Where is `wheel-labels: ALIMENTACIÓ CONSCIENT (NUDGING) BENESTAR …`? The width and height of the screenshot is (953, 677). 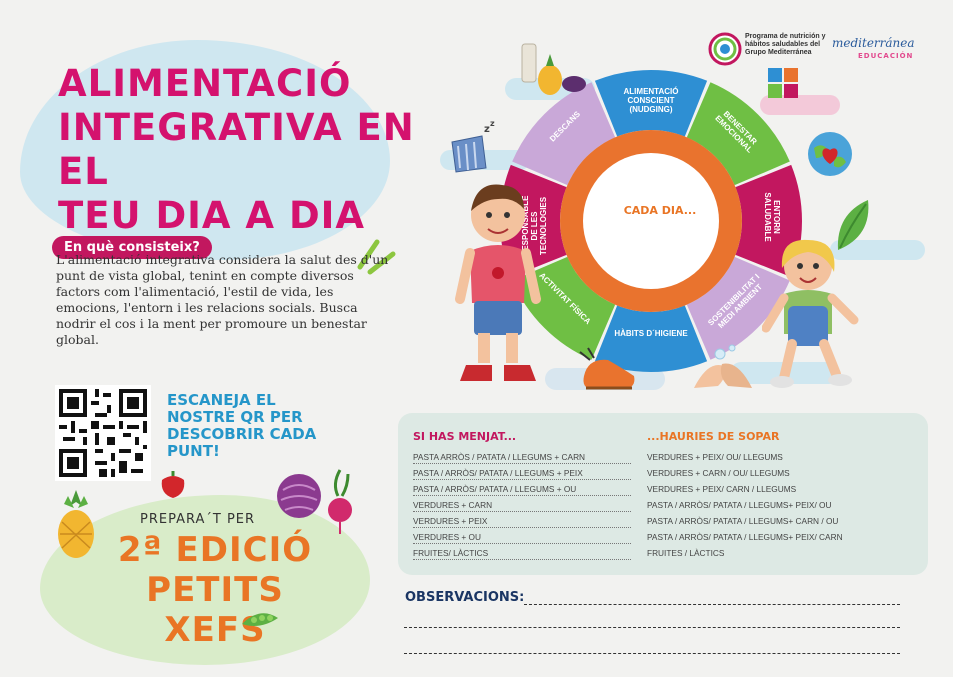
wheel-labels: ALIMENTACIÓ CONSCIENT (NUDGING) BENESTAR … is located at coordinates (651, 221).